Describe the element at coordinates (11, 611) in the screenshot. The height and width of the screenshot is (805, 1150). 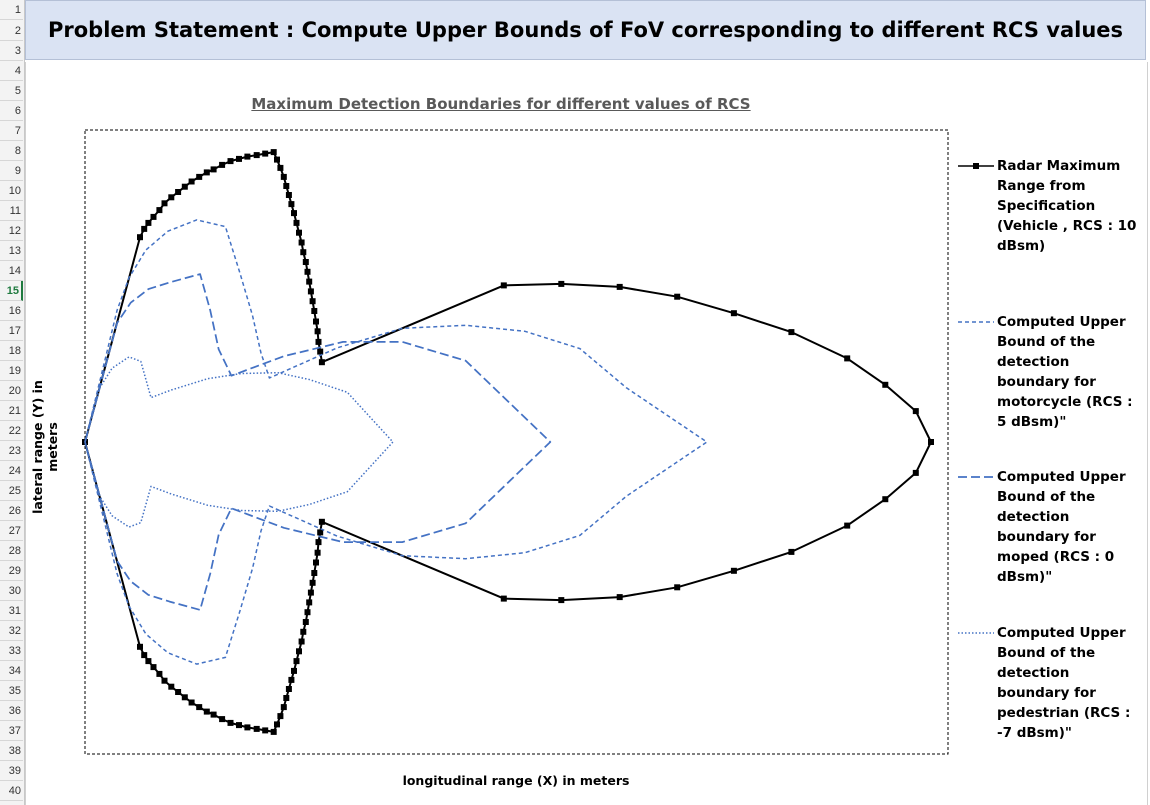
I see `row-number-31: 31` at that location.